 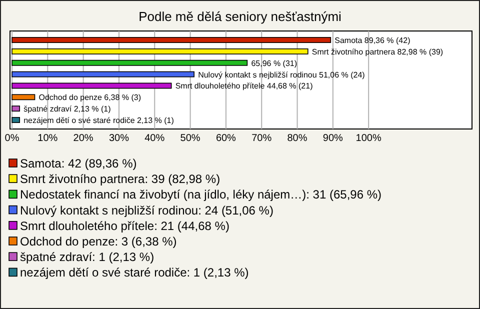 I want to click on legend-label: nezájem dětí o své staré rodiče: 1 (2,13 %), so click(x=134, y=273).